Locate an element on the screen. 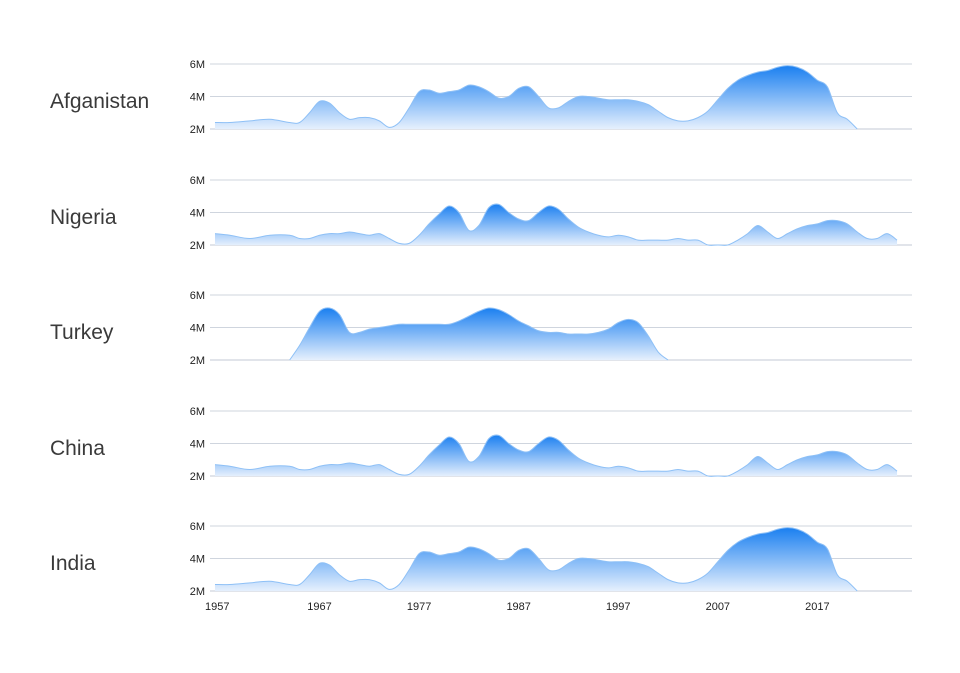 The width and height of the screenshot is (960, 673). panel-afganistan: 2M 4M 6M Afganistan is located at coordinates (481, 97).